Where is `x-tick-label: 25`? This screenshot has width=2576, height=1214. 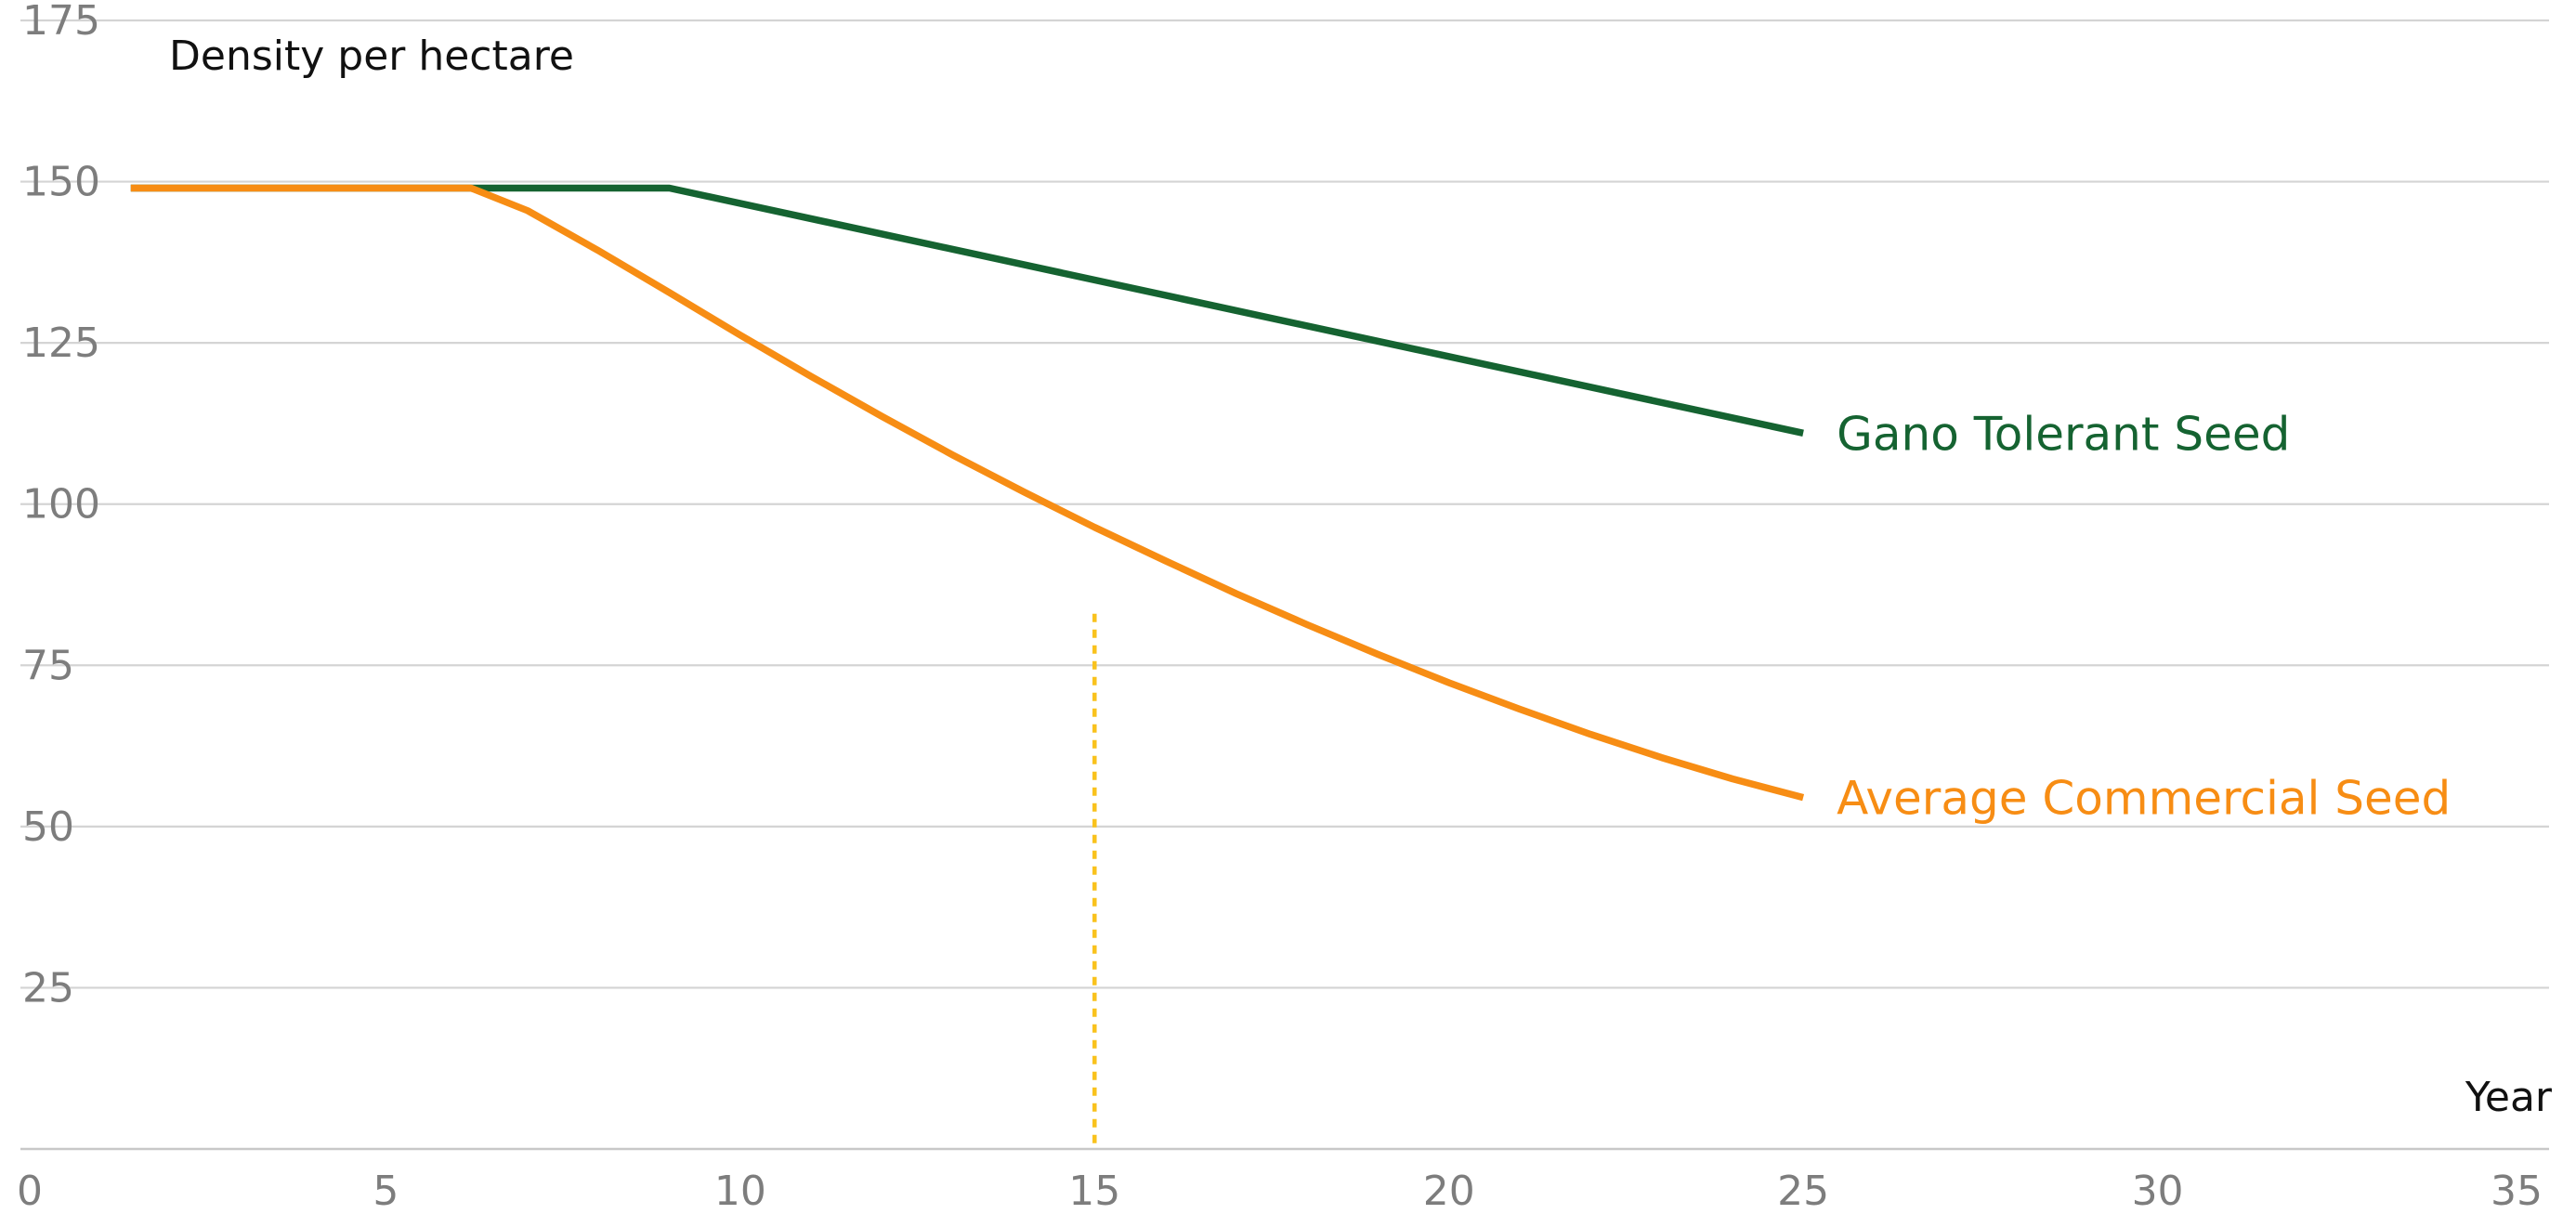 x-tick-label: 25 is located at coordinates (1803, 1191).